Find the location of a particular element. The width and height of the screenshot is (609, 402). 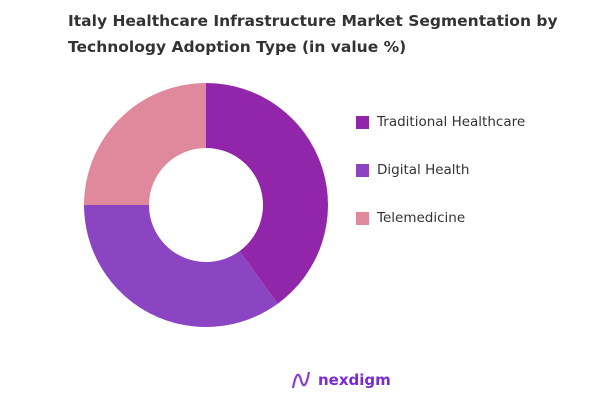

nexdigm-logo-icon is located at coordinates (301, 380).